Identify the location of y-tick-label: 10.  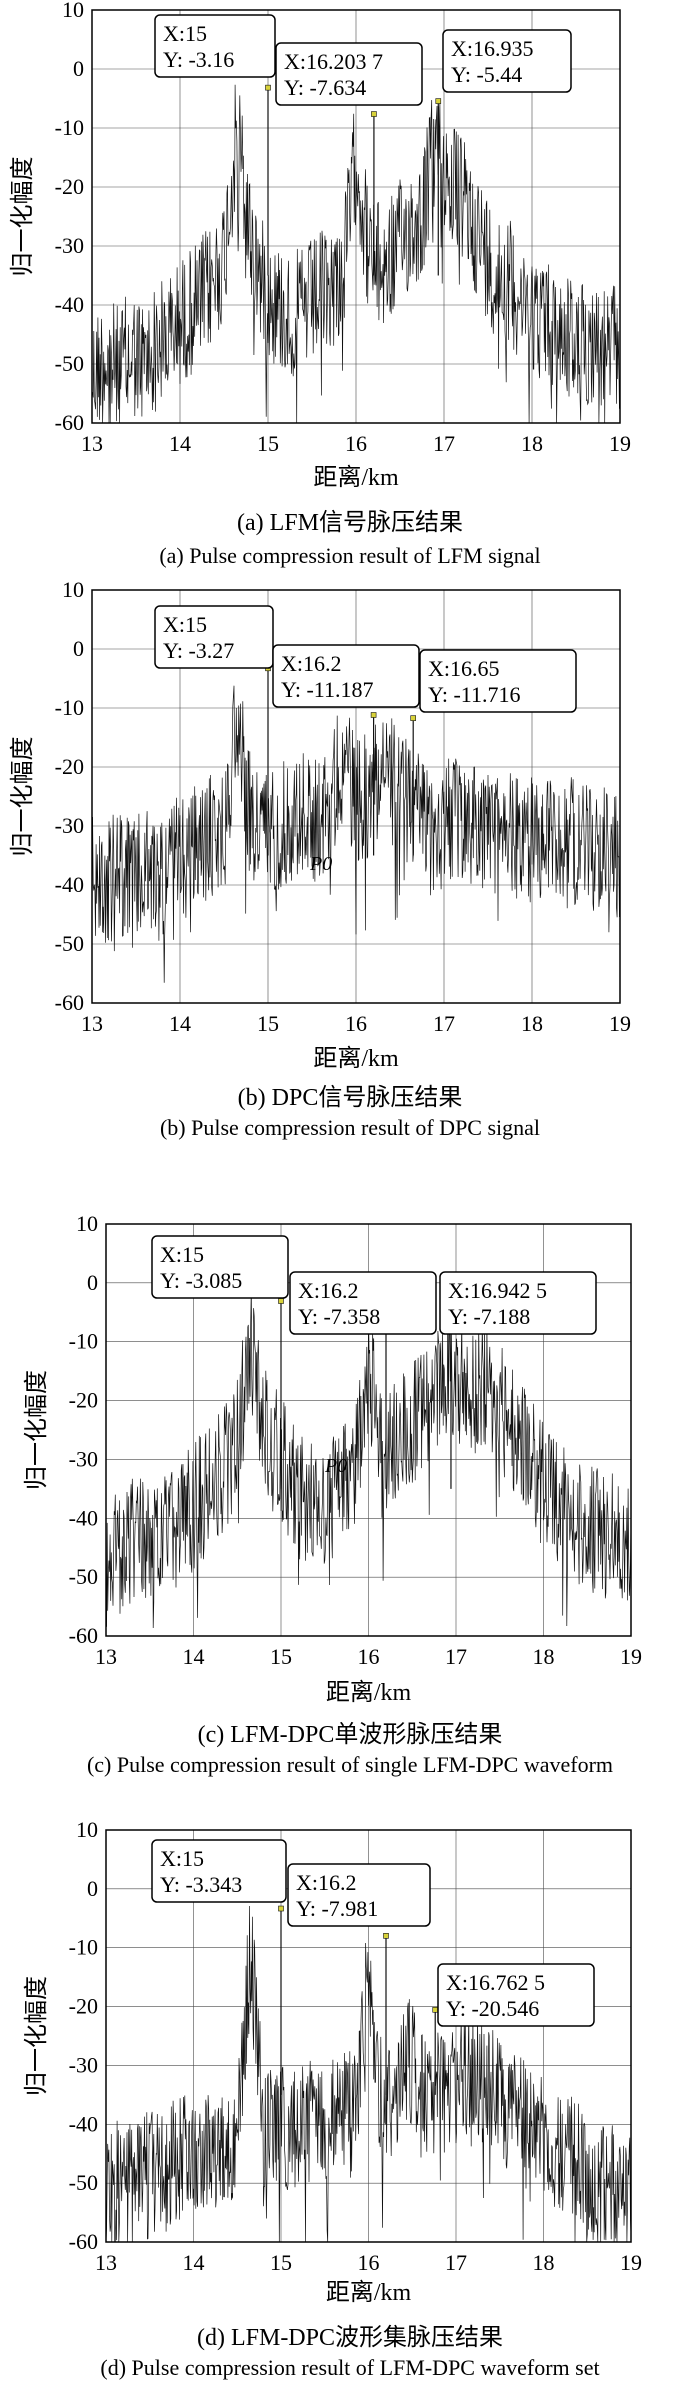
(73, 589).